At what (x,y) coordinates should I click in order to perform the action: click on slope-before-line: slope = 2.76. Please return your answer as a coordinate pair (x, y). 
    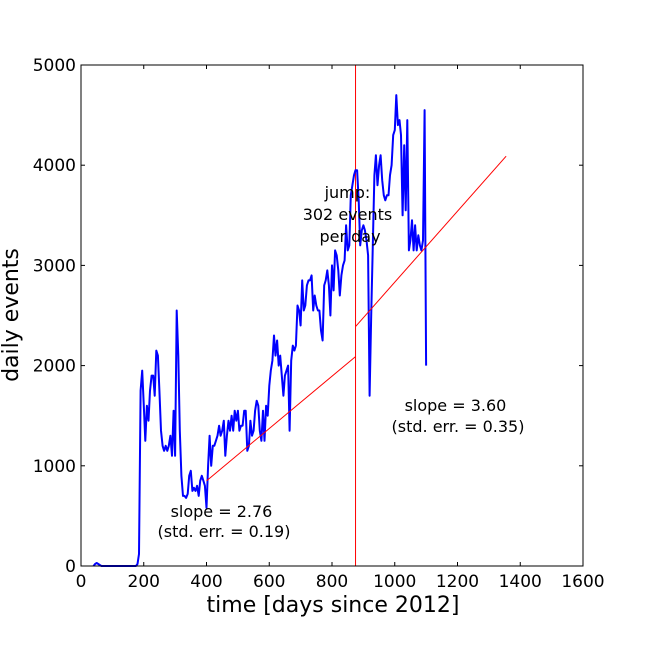
    Looking at the image, I should click on (222, 511).